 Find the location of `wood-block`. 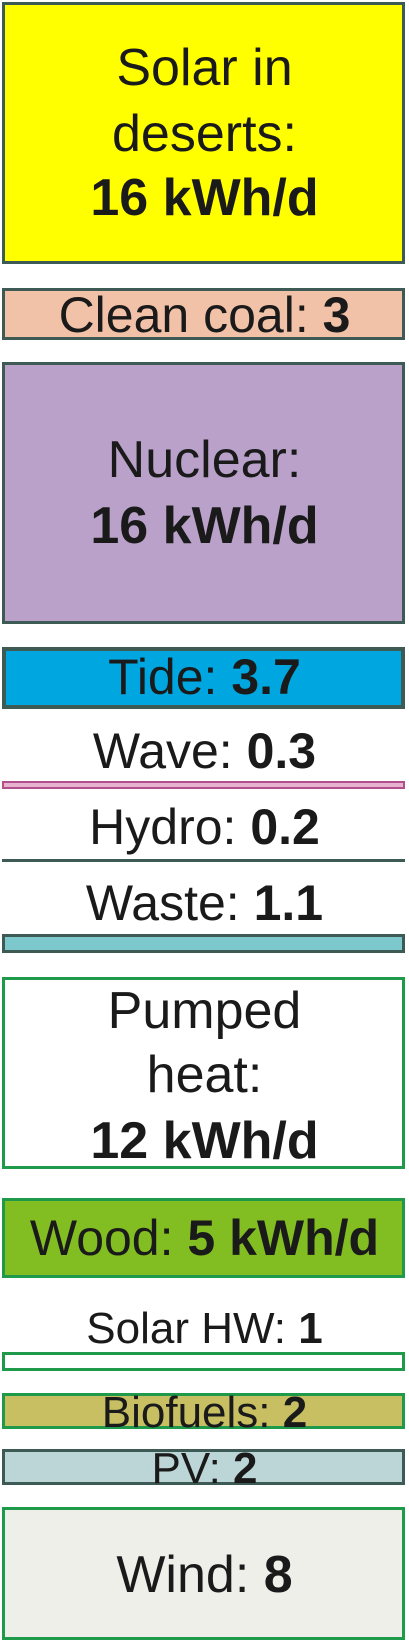

wood-block is located at coordinates (203, 1238).